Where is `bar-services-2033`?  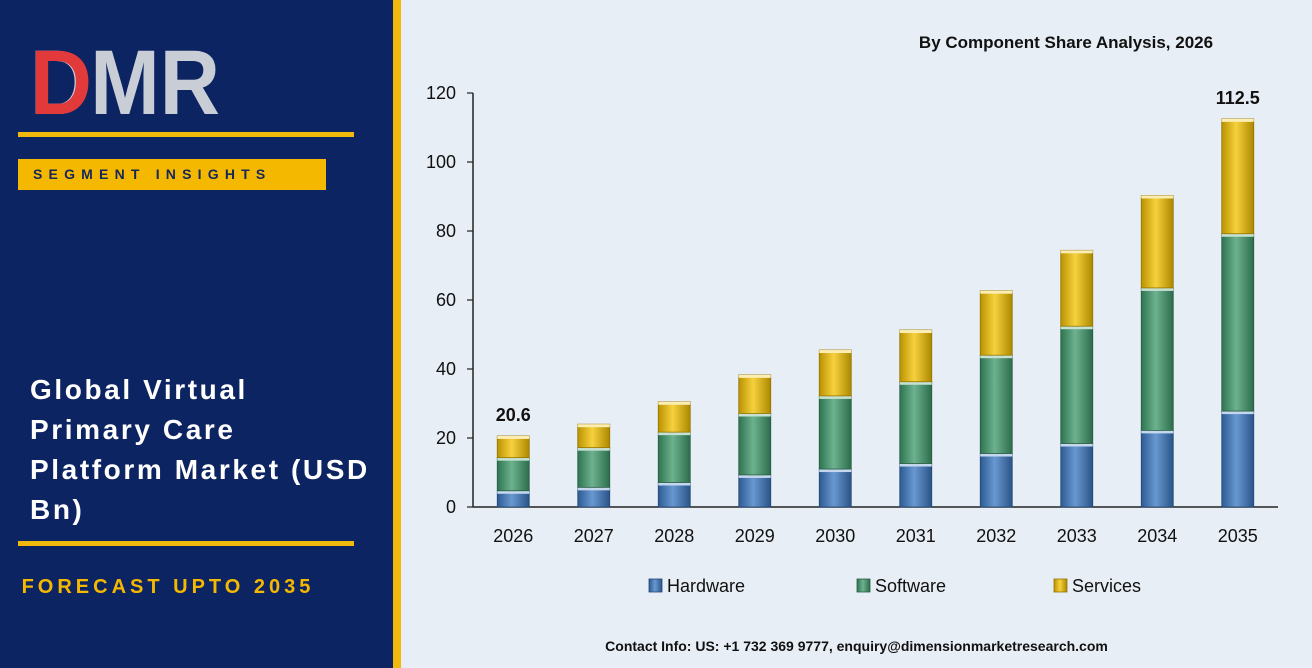
bar-services-2033 is located at coordinates (1077, 288).